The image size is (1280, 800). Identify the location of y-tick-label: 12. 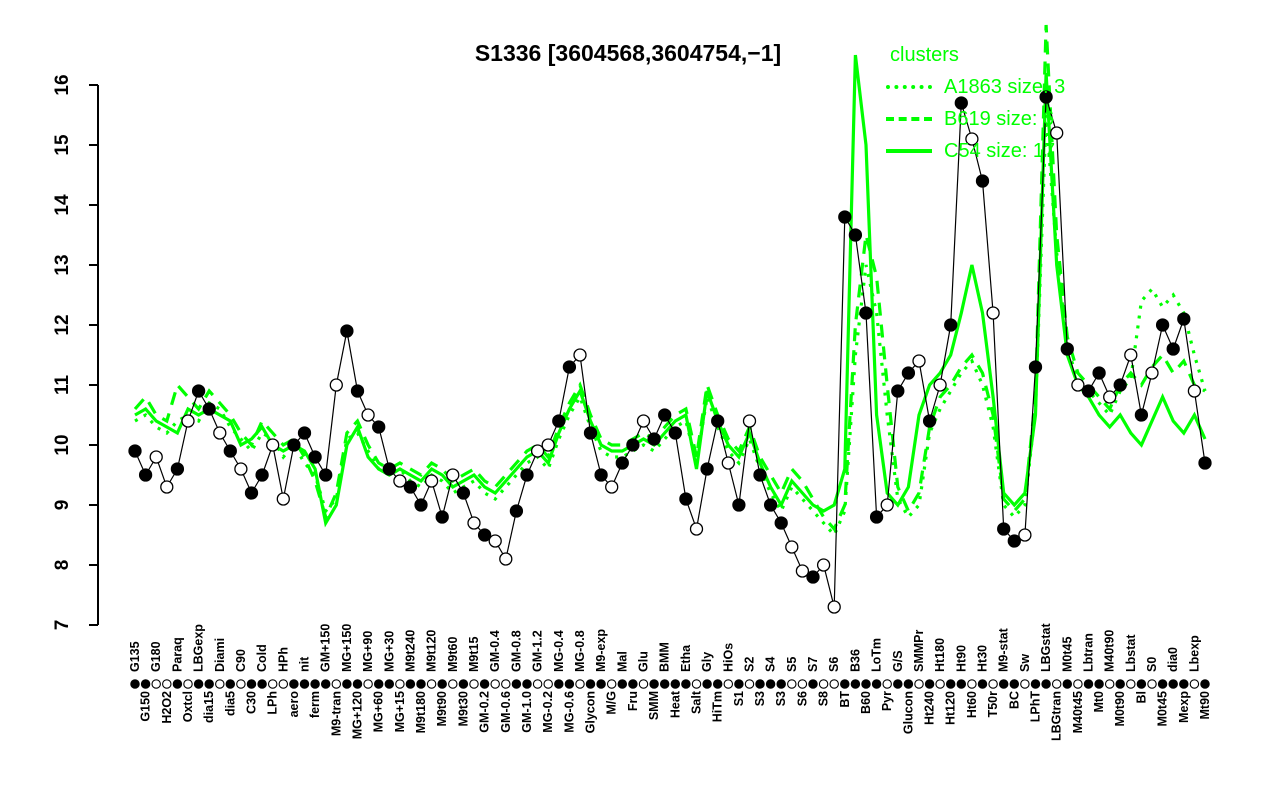
(62, 324).